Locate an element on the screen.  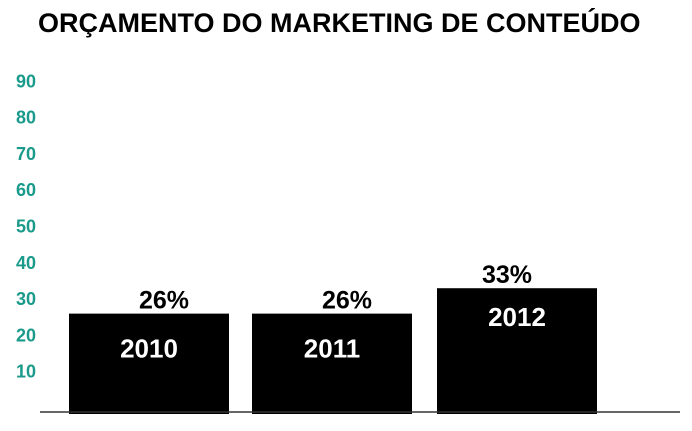
data-labels-group: 26% 26% 33% is located at coordinates (335, 287).